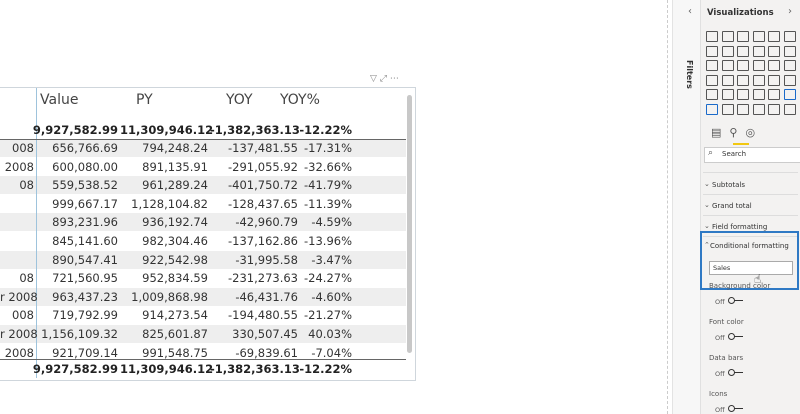  What do you see at coordinates (263, 148) in the screenshot?
I see `cell: -137,481.55` at bounding box center [263, 148].